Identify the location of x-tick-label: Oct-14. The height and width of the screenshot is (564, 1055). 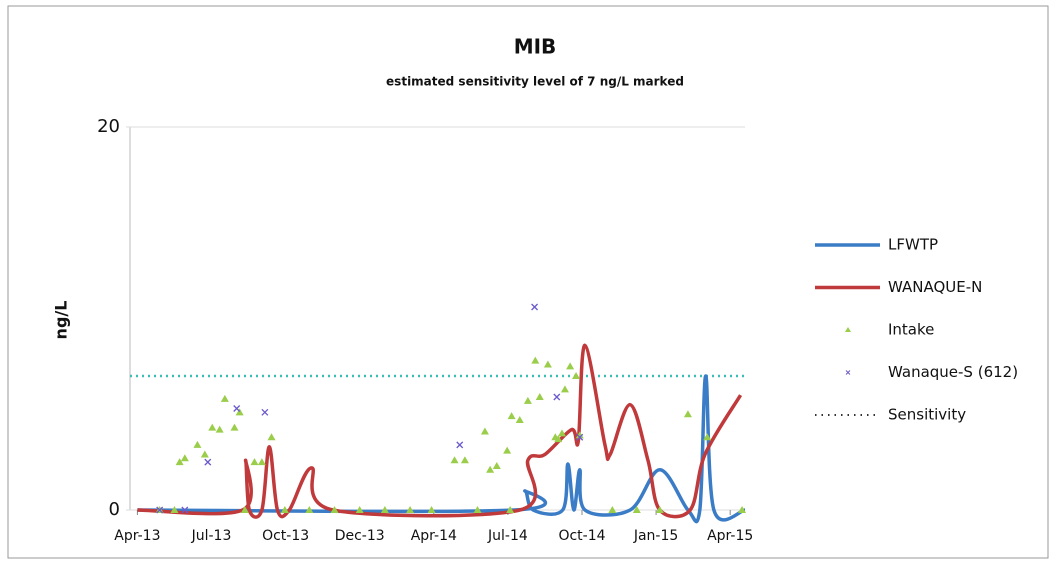
(581, 536).